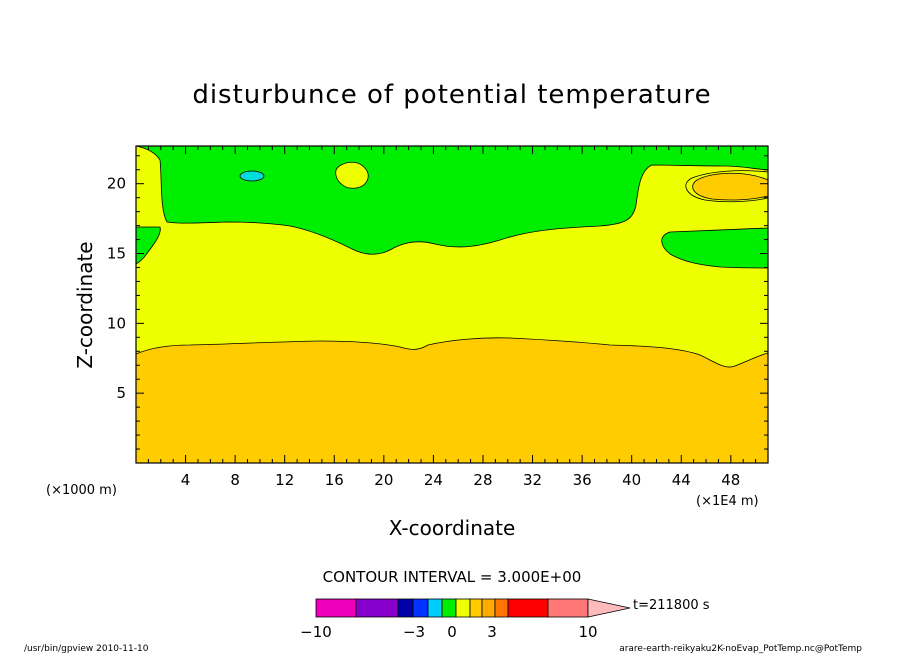 Image resolution: width=904 pixels, height=654 pixels. I want to click on y-tick-label: 15, so click(116, 254).